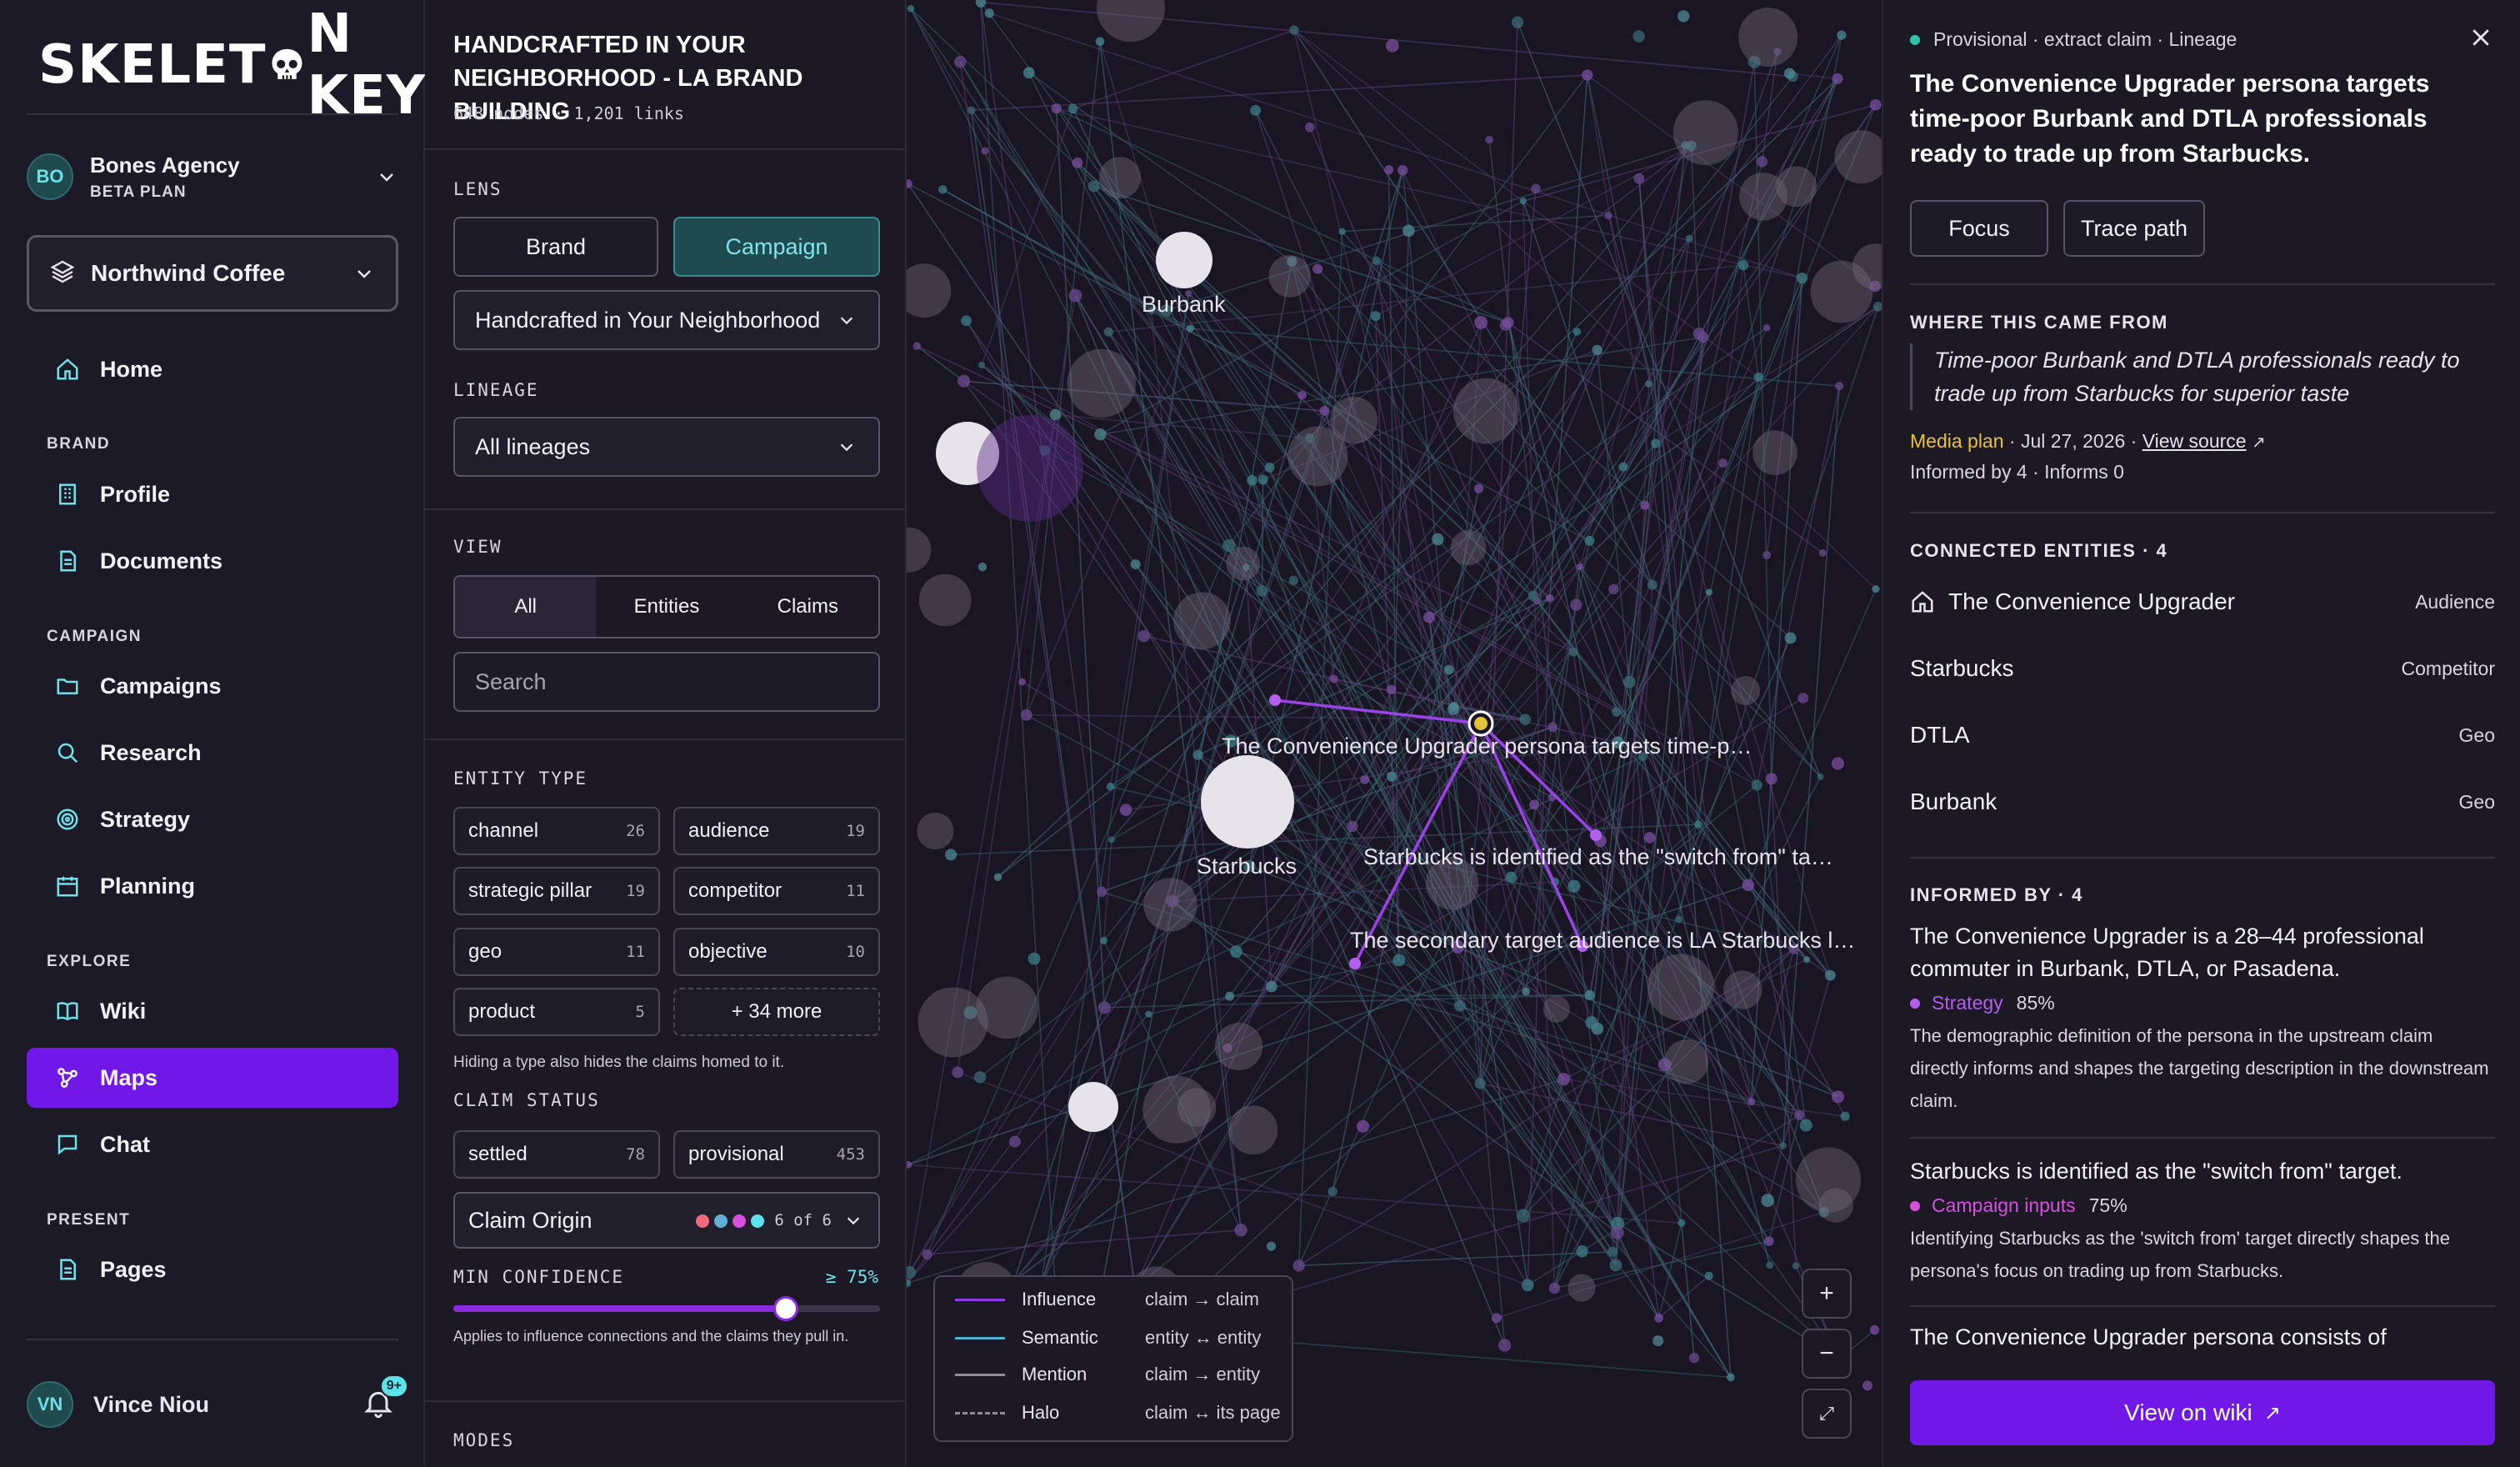 This screenshot has width=2520, height=1467. What do you see at coordinates (212, 819) in the screenshot?
I see `nav-item-strategy: Strategy` at bounding box center [212, 819].